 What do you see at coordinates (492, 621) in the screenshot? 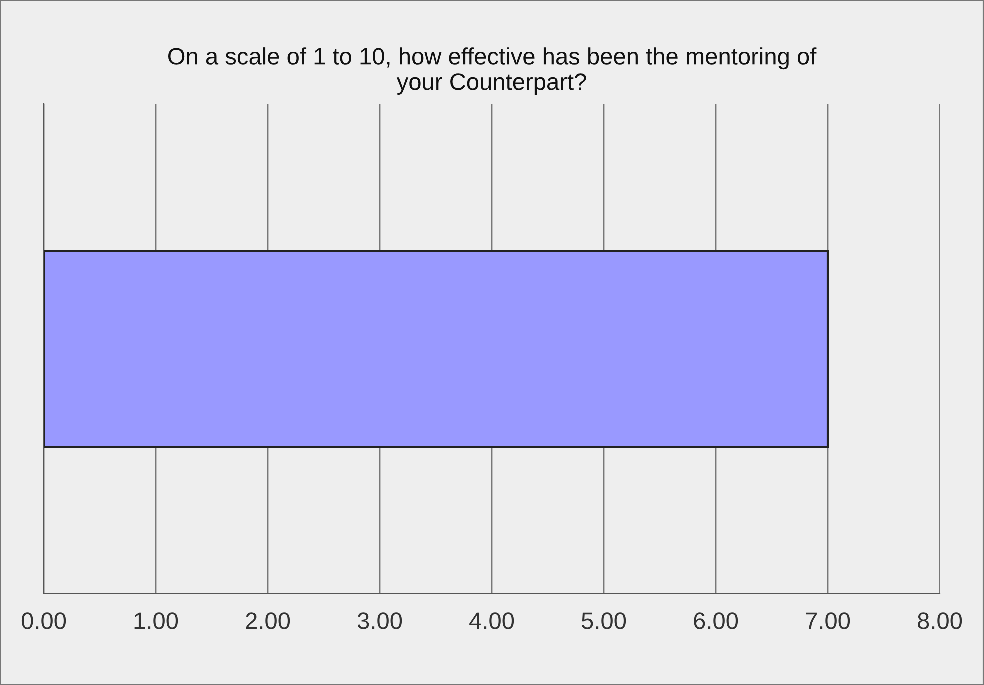
I see `x-tick-label: 4.00` at bounding box center [492, 621].